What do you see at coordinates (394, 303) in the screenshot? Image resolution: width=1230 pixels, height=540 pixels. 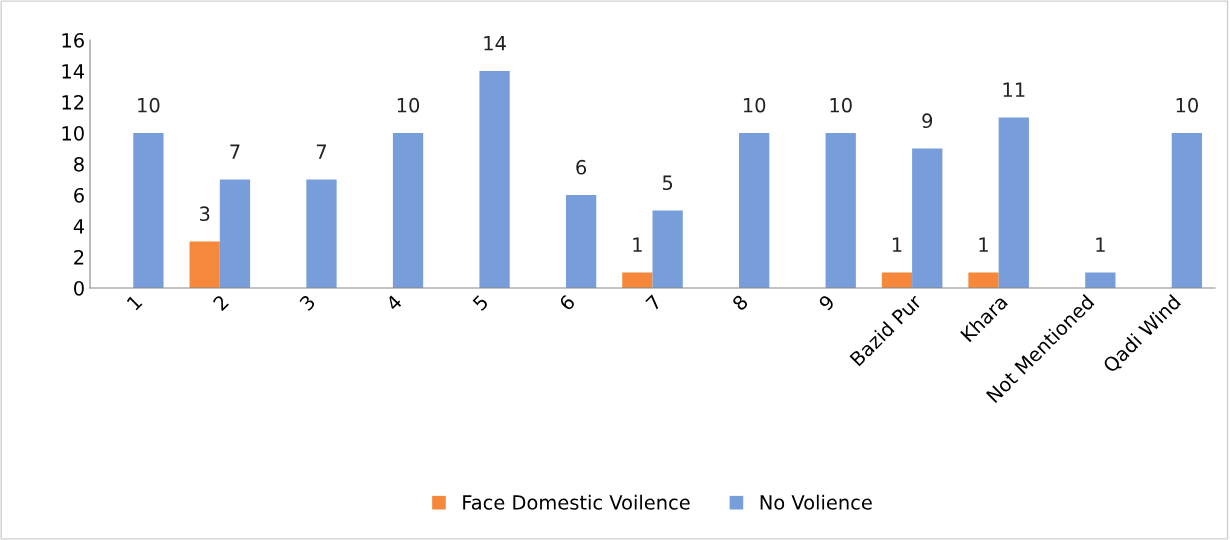 I see `x-tick-label: 4` at bounding box center [394, 303].